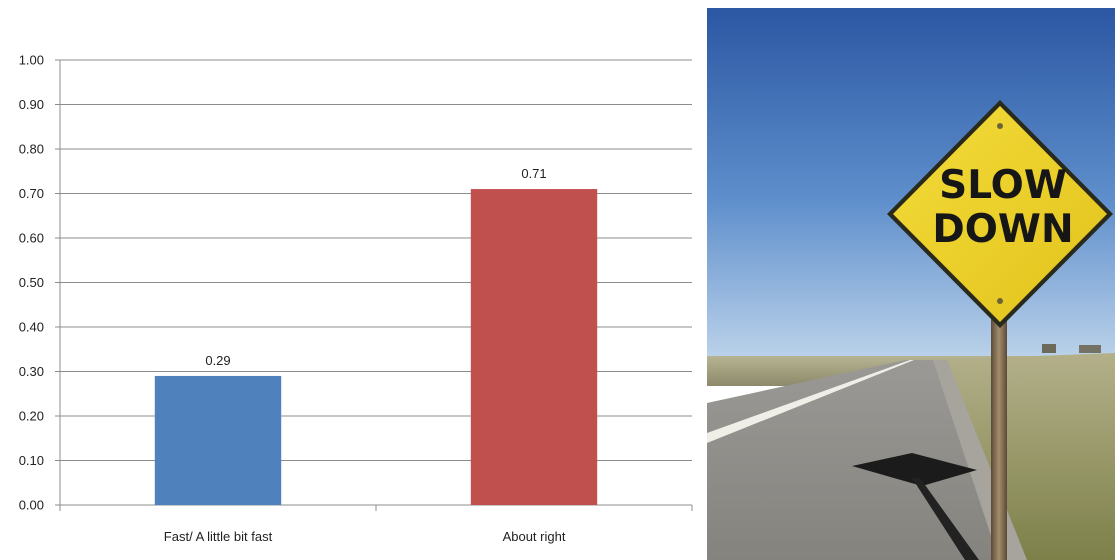  What do you see at coordinates (31, 327) in the screenshot?
I see `y-tick-label: 0.40` at bounding box center [31, 327].